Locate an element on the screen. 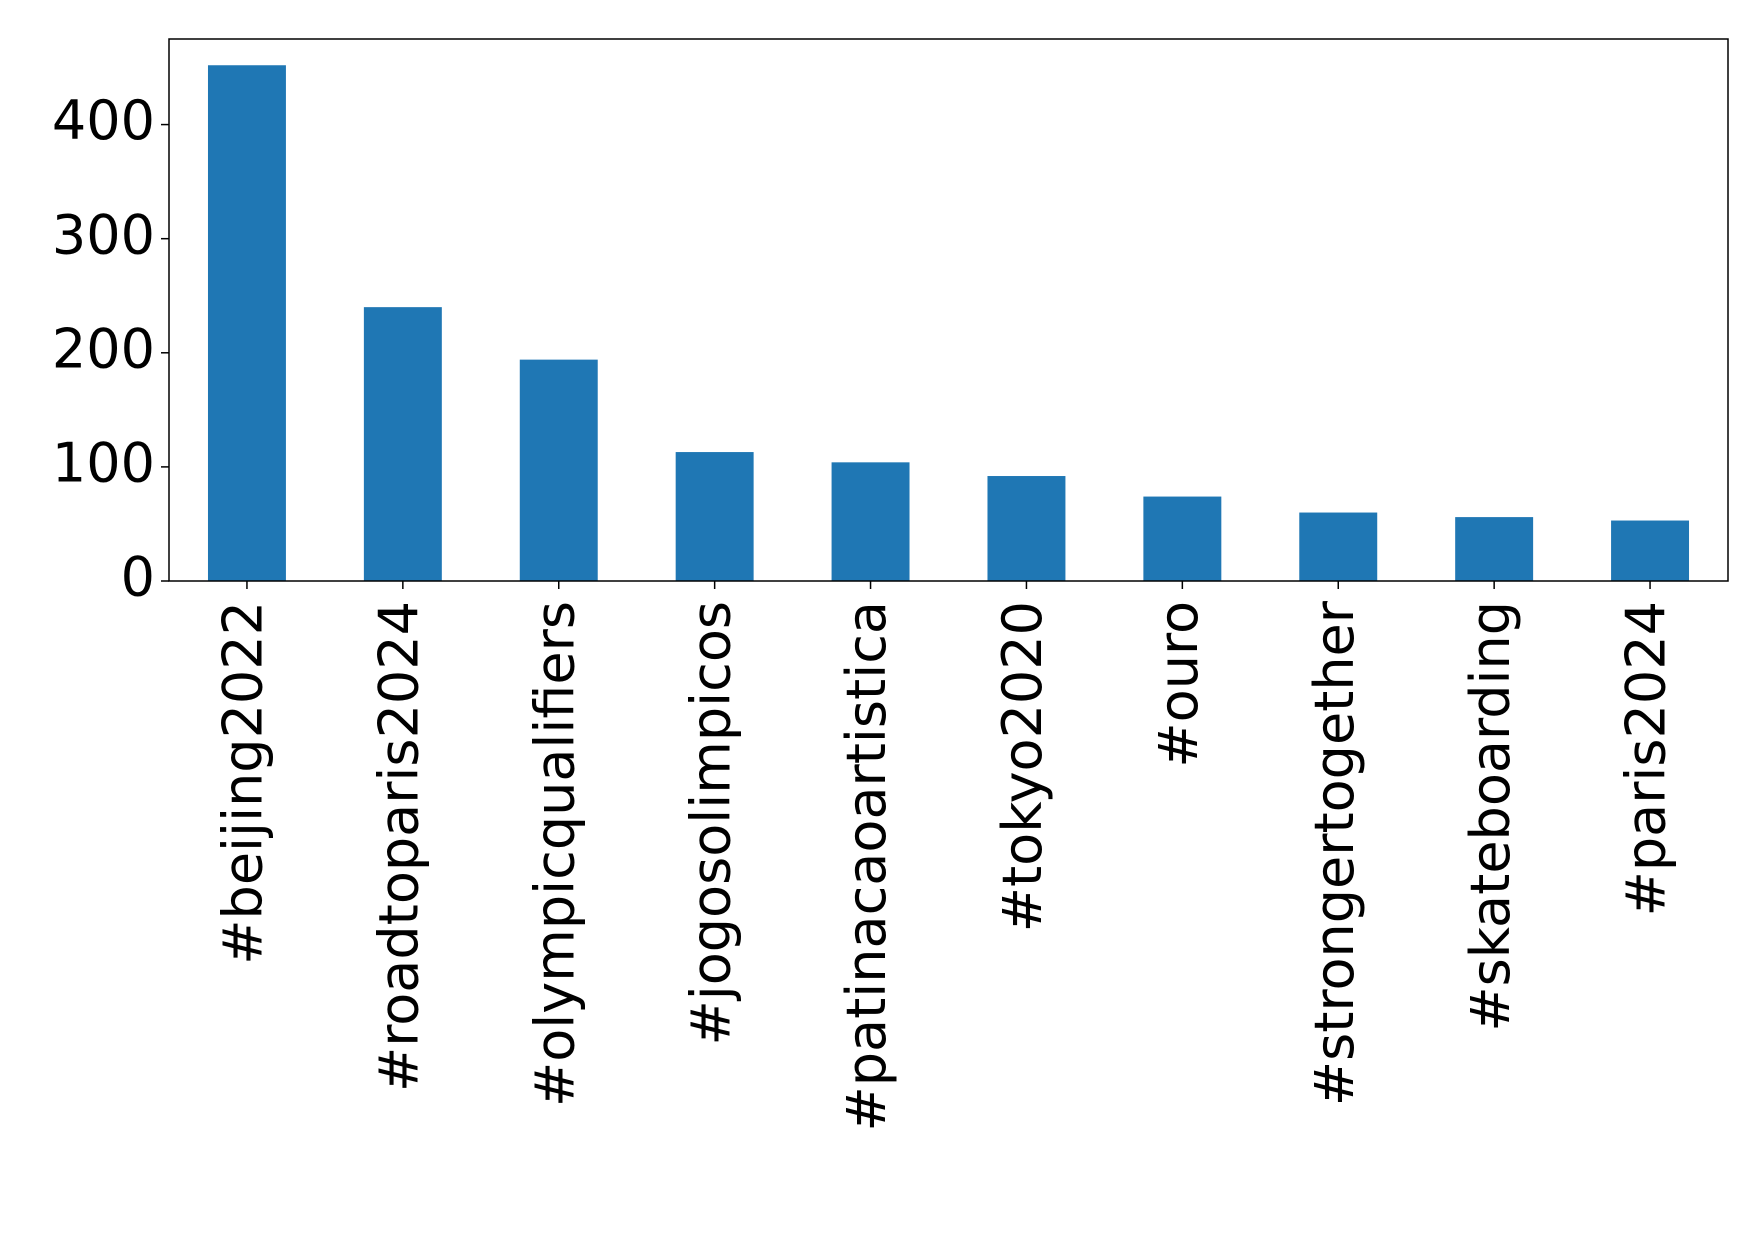 This screenshot has height=1242, width=1759. y-tick-label: 0 is located at coordinates (138, 577).